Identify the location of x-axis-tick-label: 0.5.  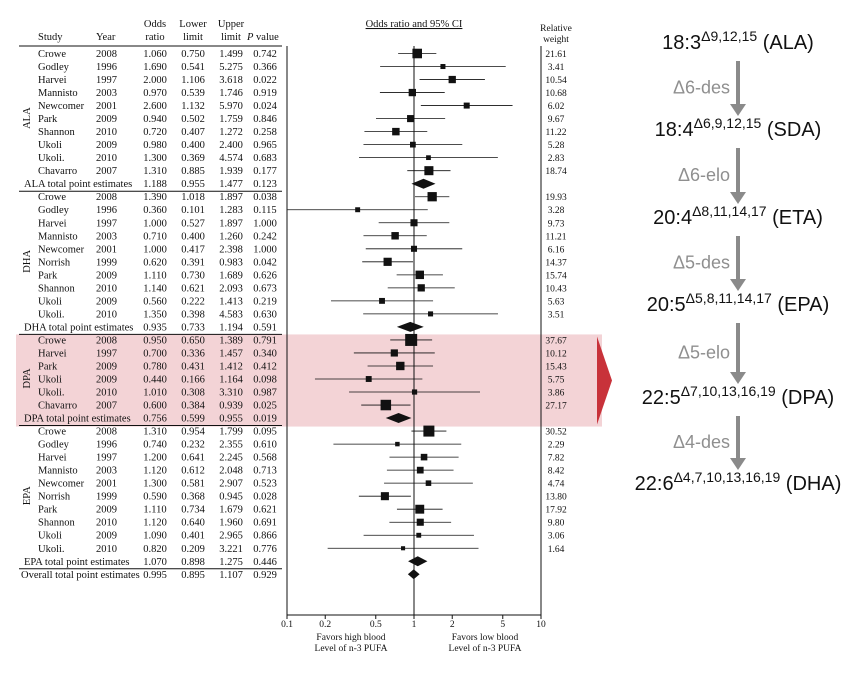
(376, 625).